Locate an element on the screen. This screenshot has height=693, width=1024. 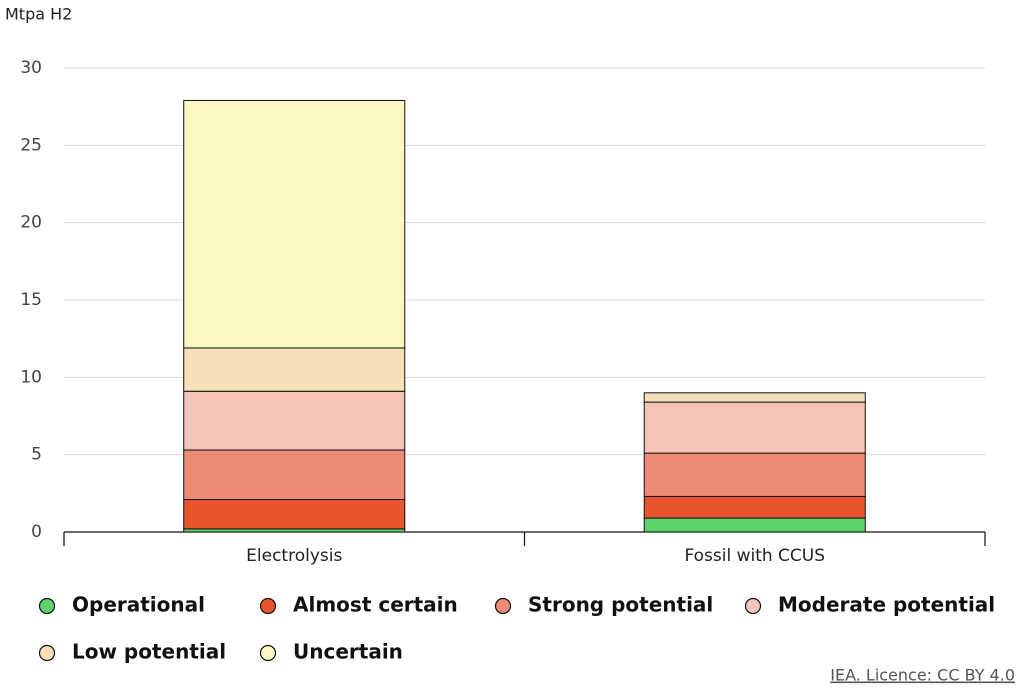
source: IEA. Licence: CC BY 4.0 is located at coordinates (922, 675).